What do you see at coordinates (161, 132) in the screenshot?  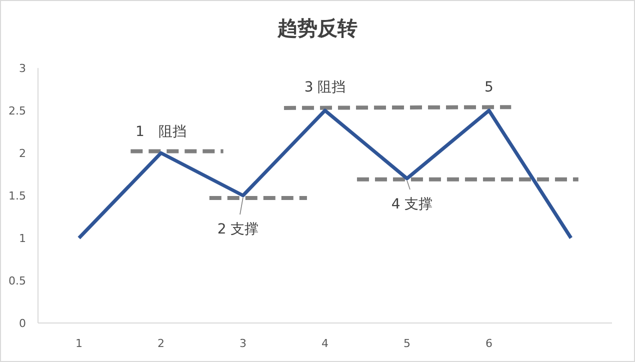 I see `annotation: 1 阻挡` at bounding box center [161, 132].